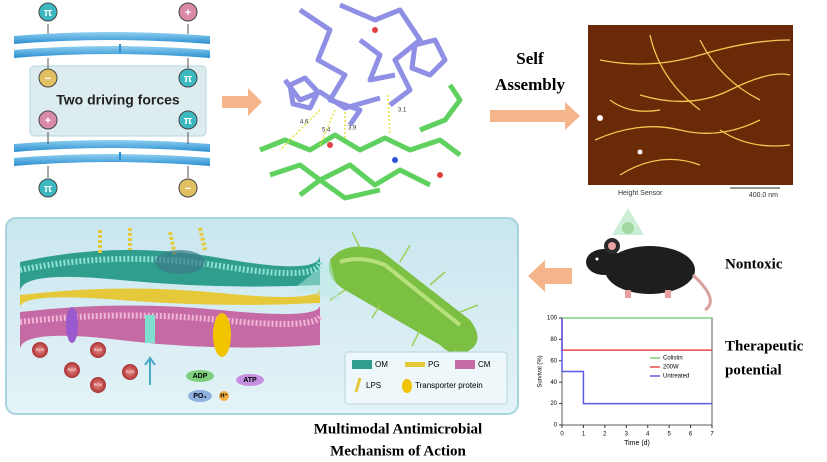 This screenshot has height=462, width=827. What do you see at coordinates (562, 435) in the screenshot?
I see `x-tick-label: 0` at bounding box center [562, 435].